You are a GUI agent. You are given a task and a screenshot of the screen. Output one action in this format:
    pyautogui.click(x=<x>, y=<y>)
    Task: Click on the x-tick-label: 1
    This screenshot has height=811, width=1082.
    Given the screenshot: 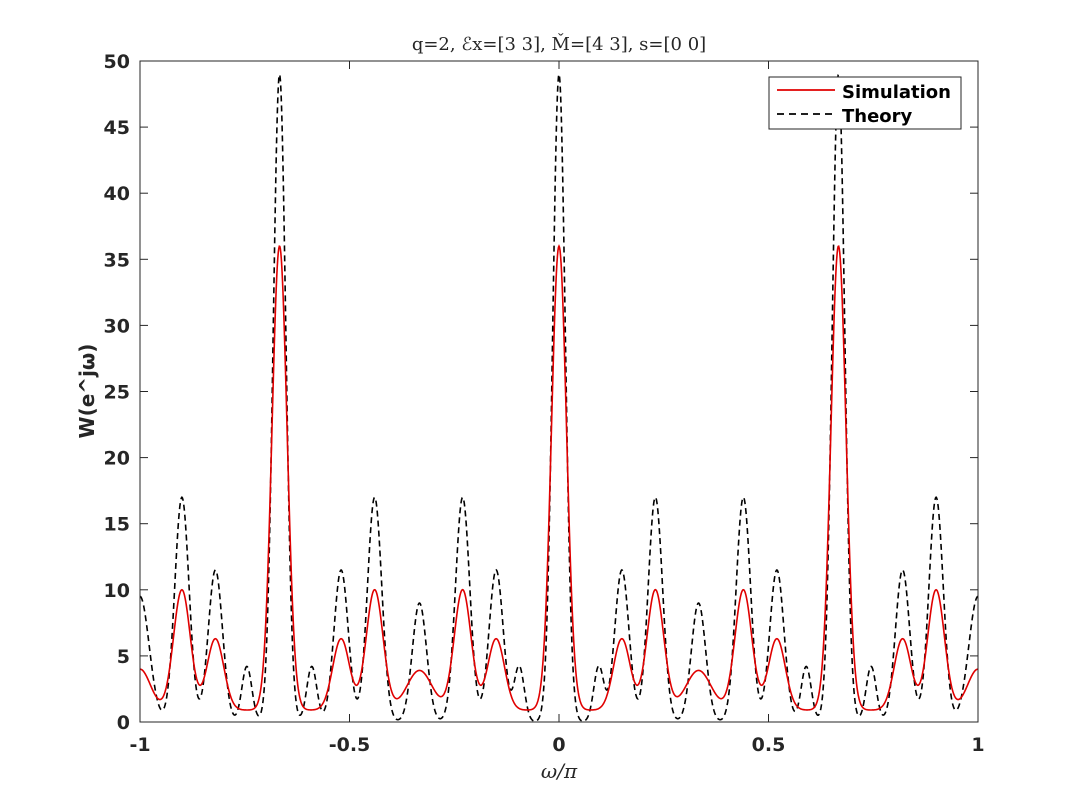 What is the action you would take?
    pyautogui.click(x=977, y=745)
    